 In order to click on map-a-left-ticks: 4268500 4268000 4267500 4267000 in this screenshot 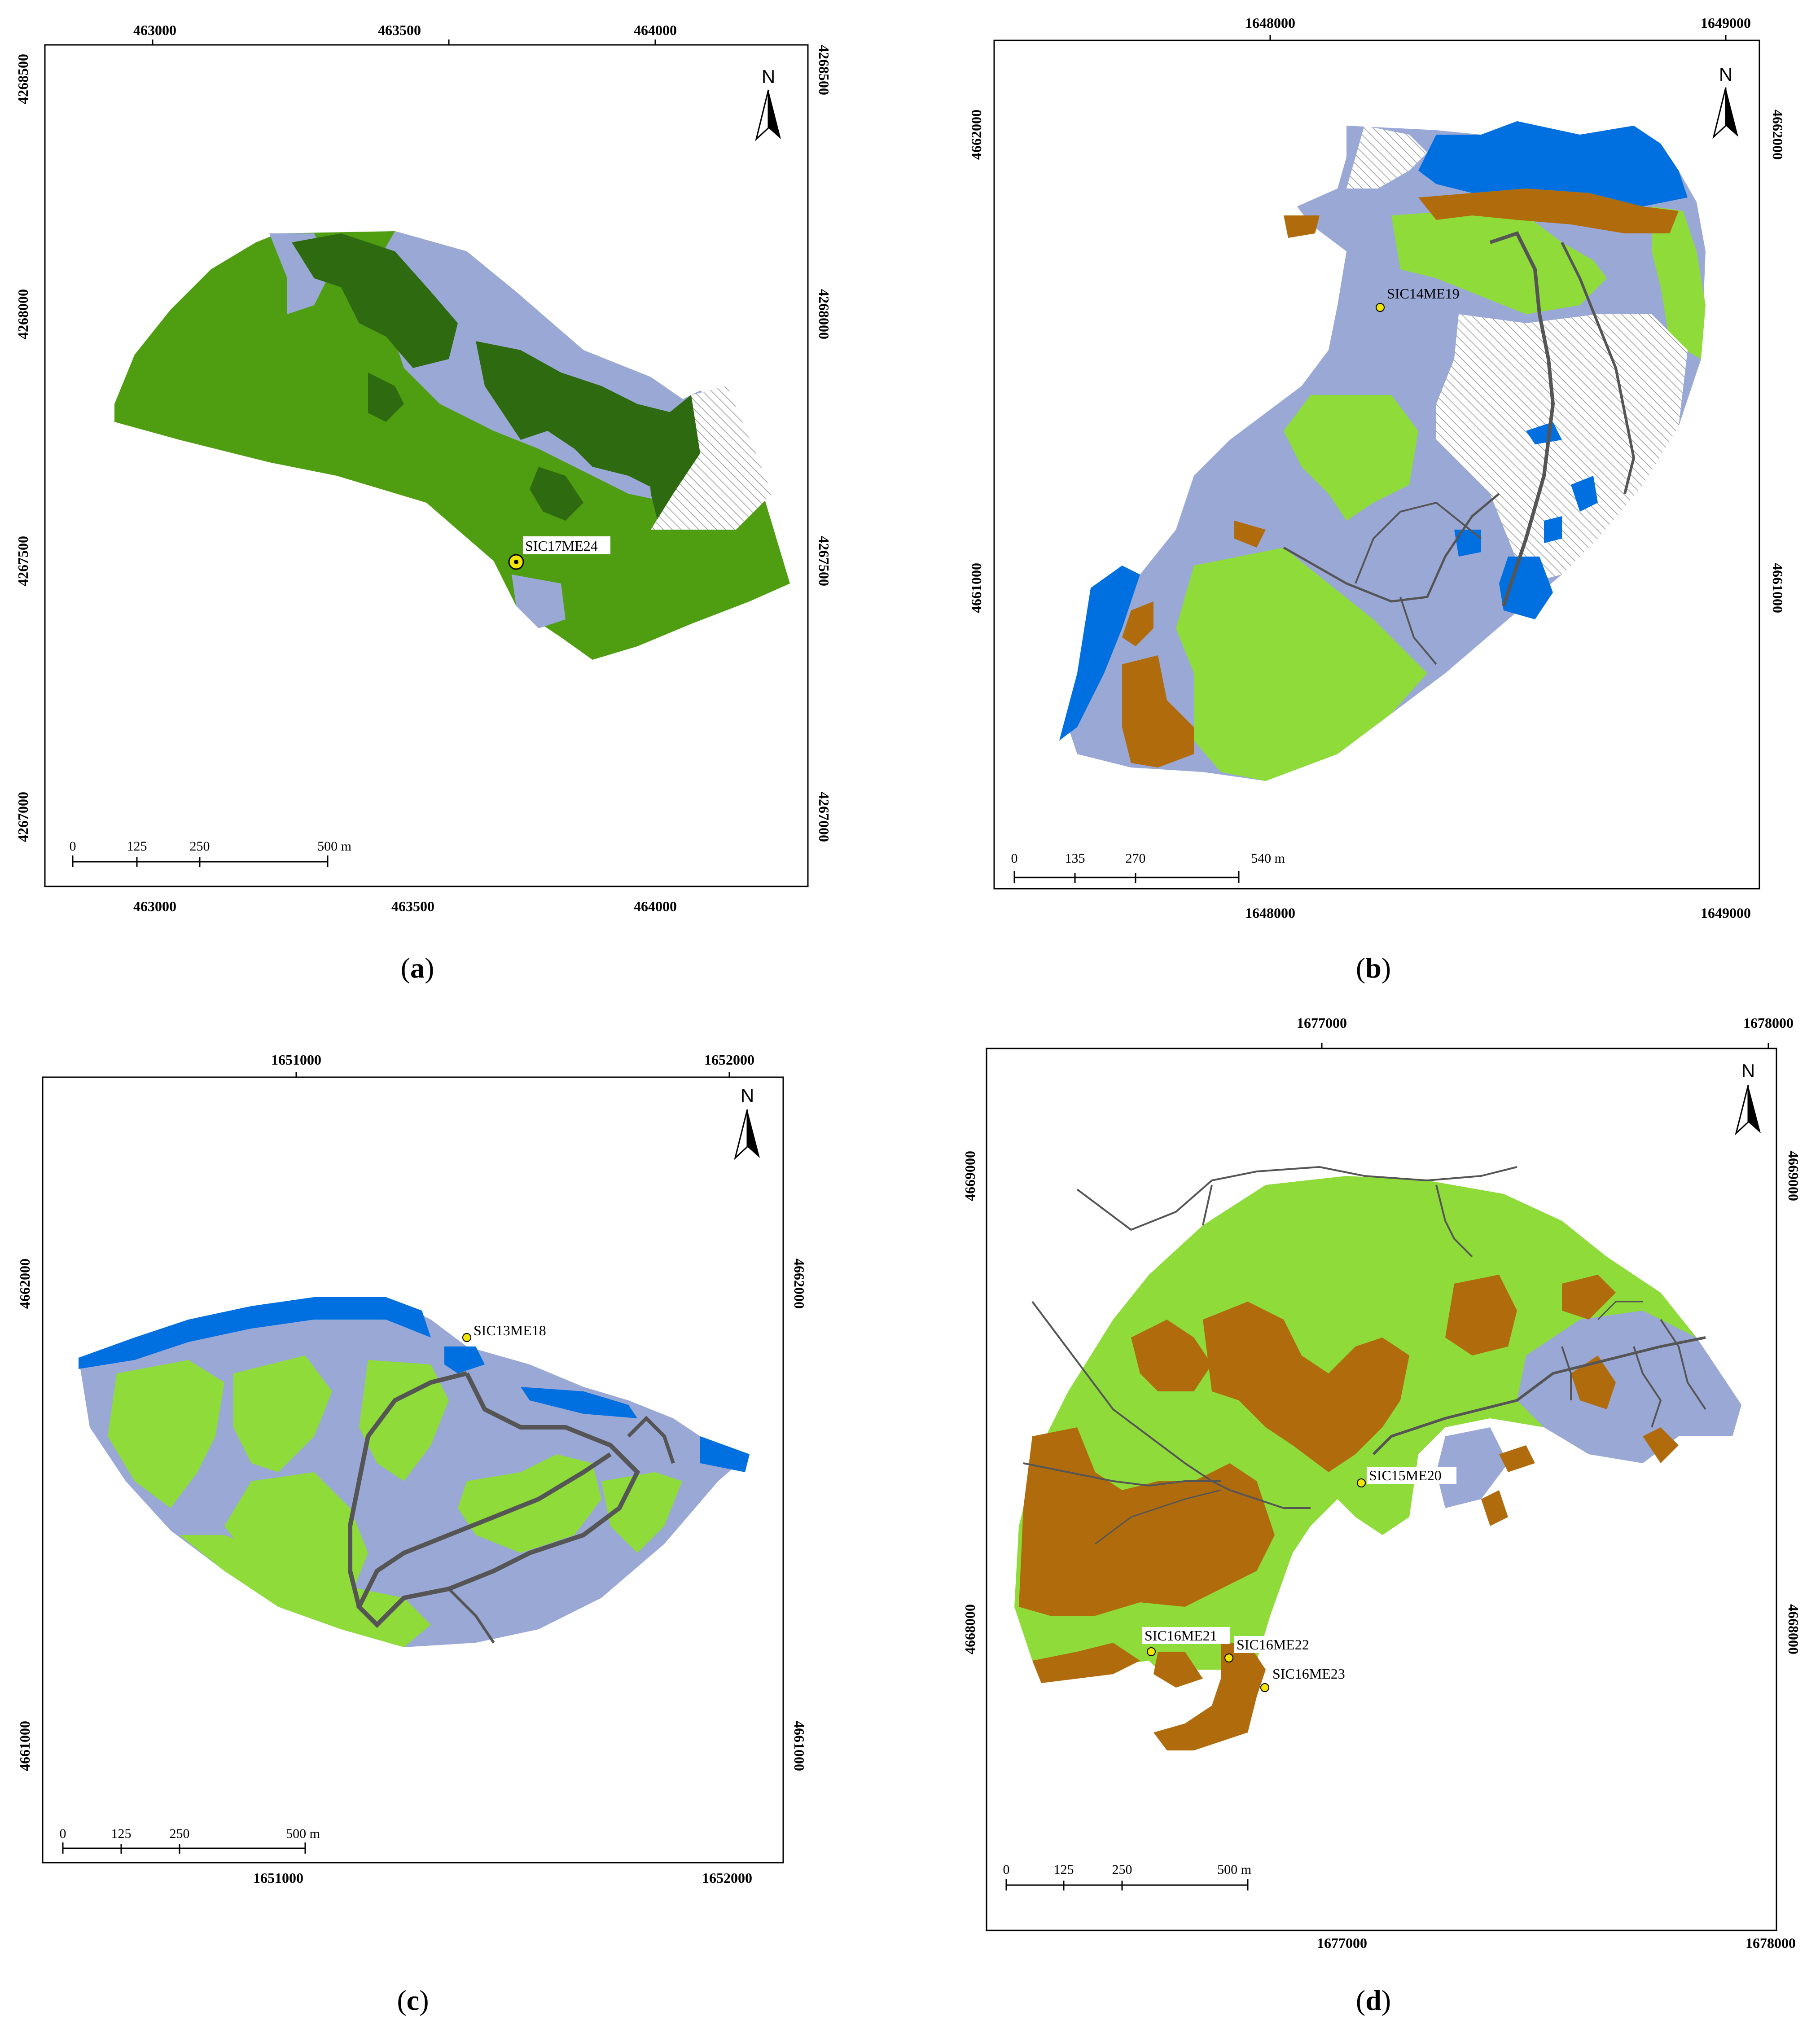, I will do `click(23, 448)`.